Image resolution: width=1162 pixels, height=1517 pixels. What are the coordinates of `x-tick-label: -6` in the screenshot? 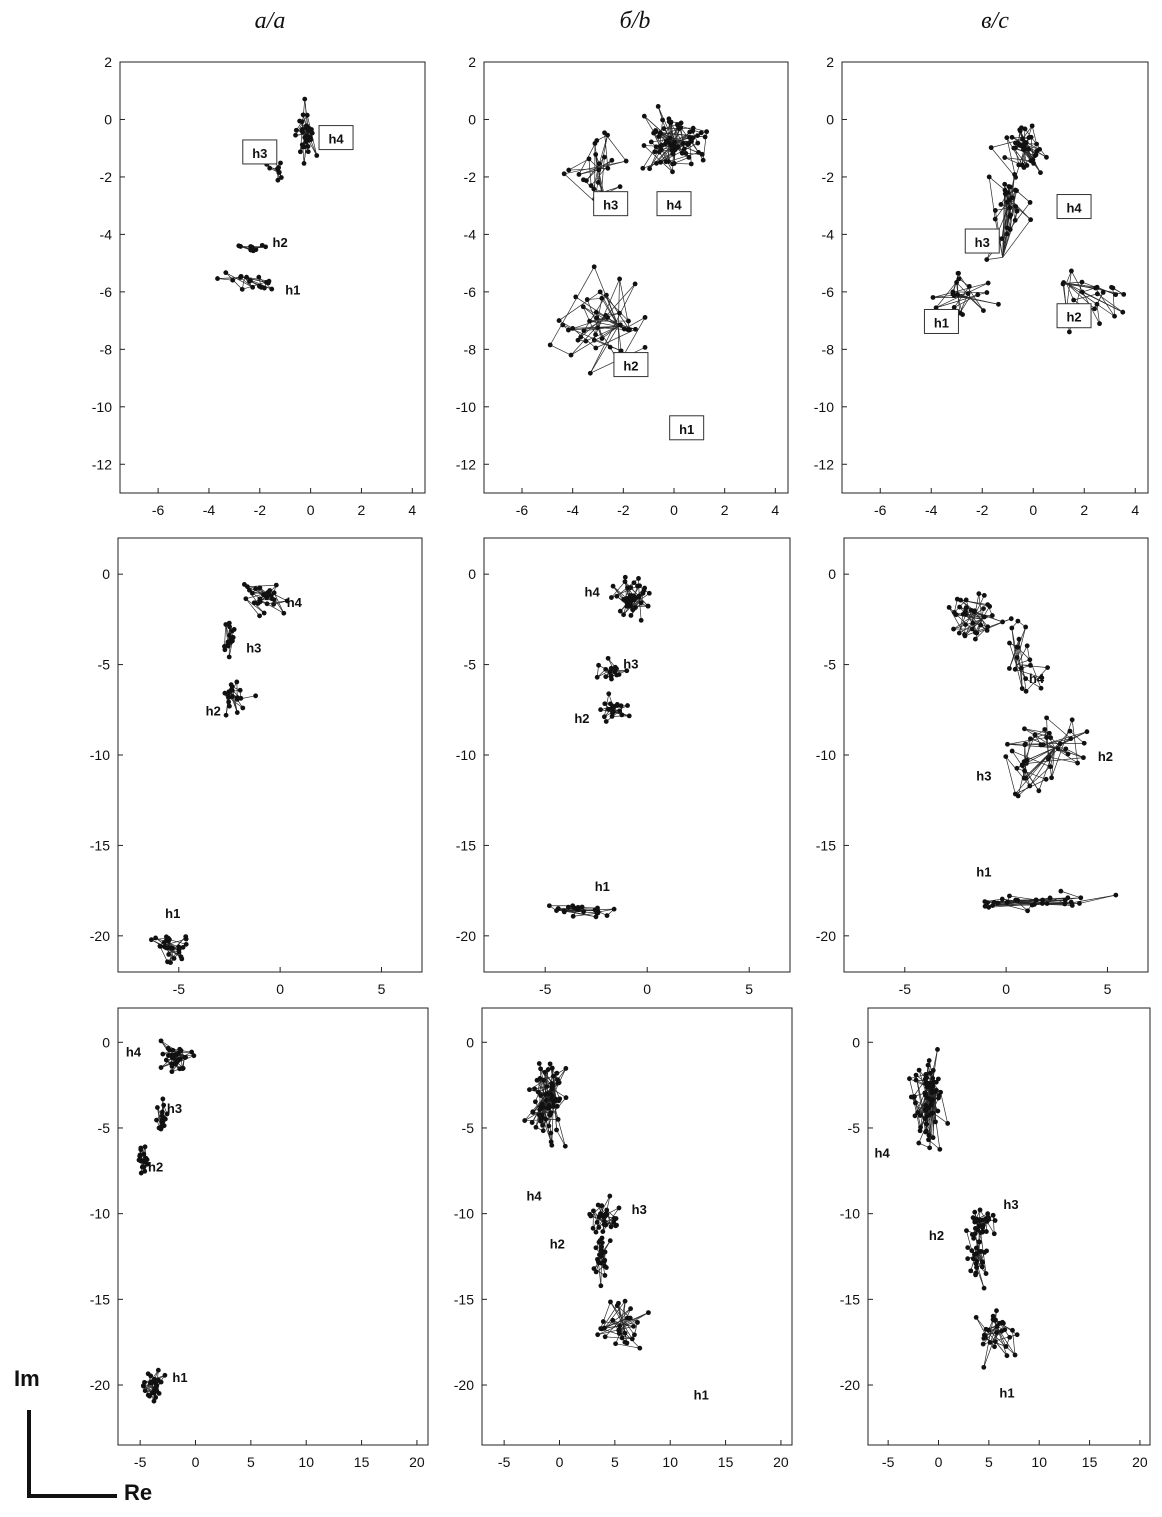 It's located at (158, 510).